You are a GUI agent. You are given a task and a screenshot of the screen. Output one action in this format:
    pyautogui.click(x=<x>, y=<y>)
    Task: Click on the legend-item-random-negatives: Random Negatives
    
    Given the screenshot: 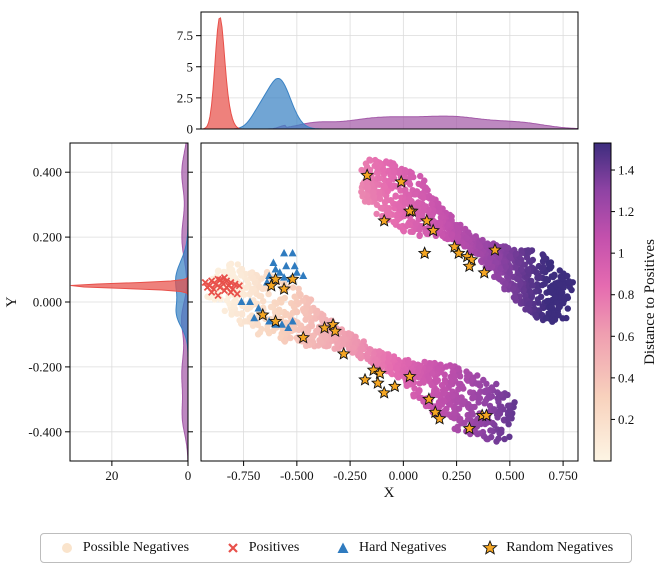 What is the action you would take?
    pyautogui.click(x=547, y=548)
    